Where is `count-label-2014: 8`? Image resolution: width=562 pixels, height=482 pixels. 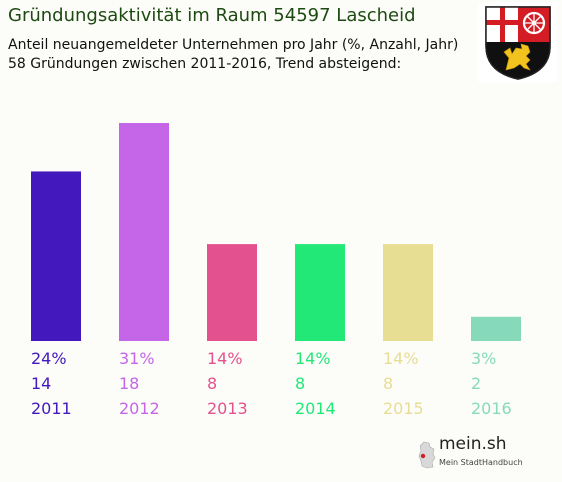 count-label-2014: 8 is located at coordinates (300, 383).